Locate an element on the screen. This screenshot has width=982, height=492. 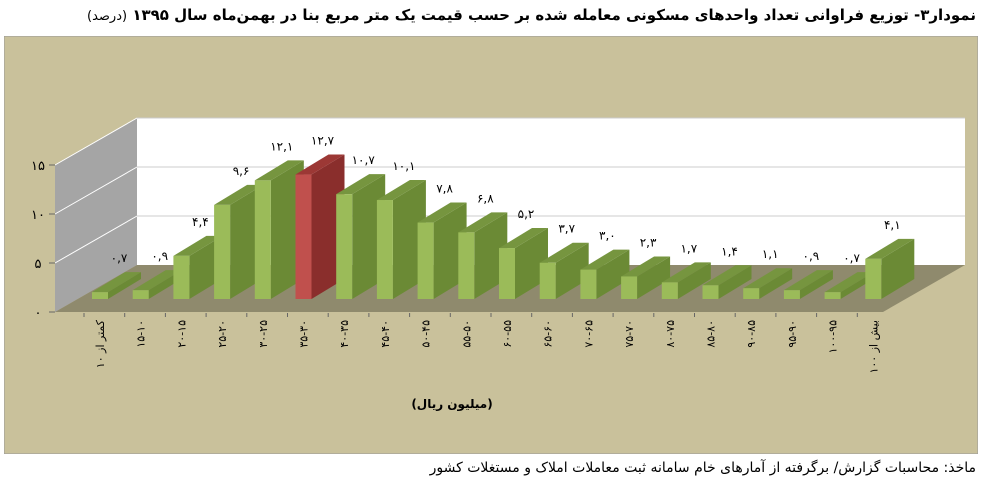
category-label: ۶۰-۵۵ is located at coordinates (507, 334).